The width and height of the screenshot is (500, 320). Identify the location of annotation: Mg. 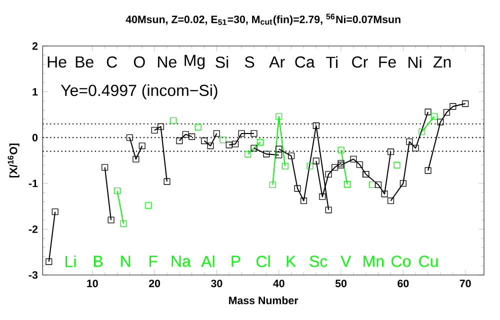
(194, 62).